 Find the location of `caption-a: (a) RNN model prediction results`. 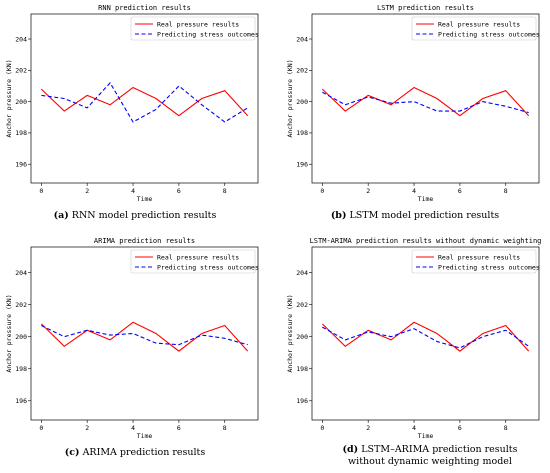

caption-a: (a) RNN model prediction results is located at coordinates (135, 215).